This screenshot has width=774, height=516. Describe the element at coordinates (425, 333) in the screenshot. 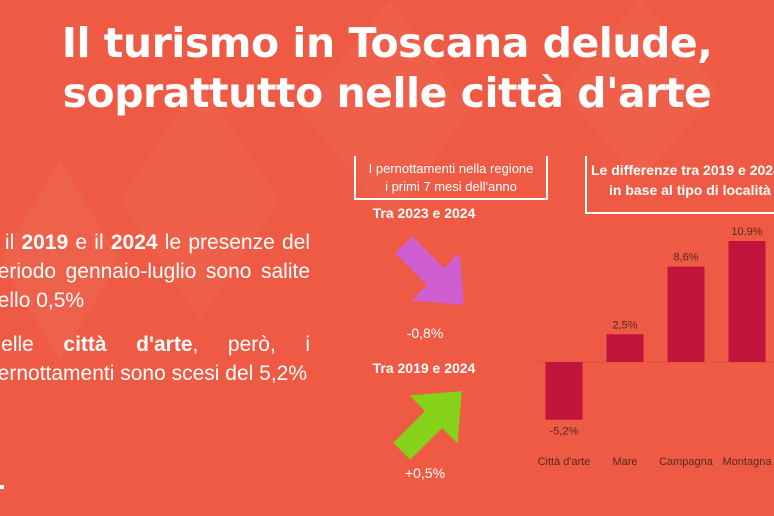

I see `value-label-2023-2024: -0,8%` at that location.